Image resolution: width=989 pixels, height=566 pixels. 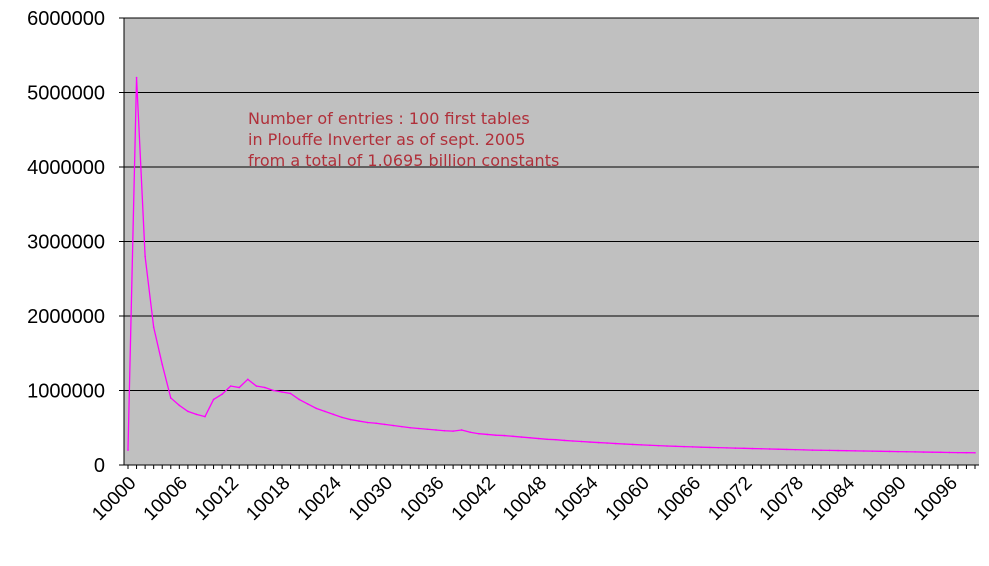 I want to click on x-tick-label: 10036, so click(x=422, y=499).